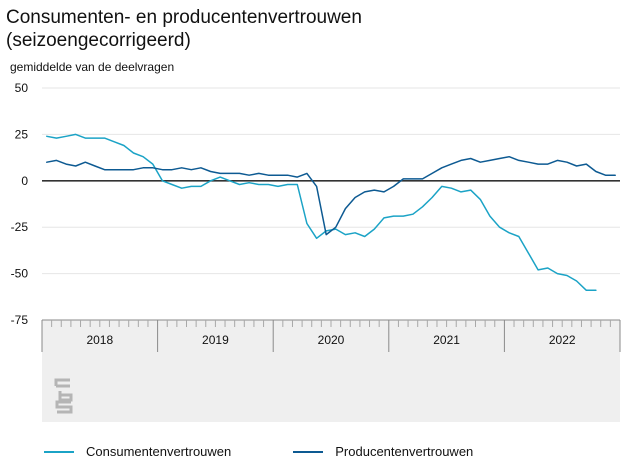 Image resolution: width=630 pixels, height=473 pixels. Describe the element at coordinates (159, 451) in the screenshot. I see `legend-label-consumer: Consumentenvertrouwen` at that location.